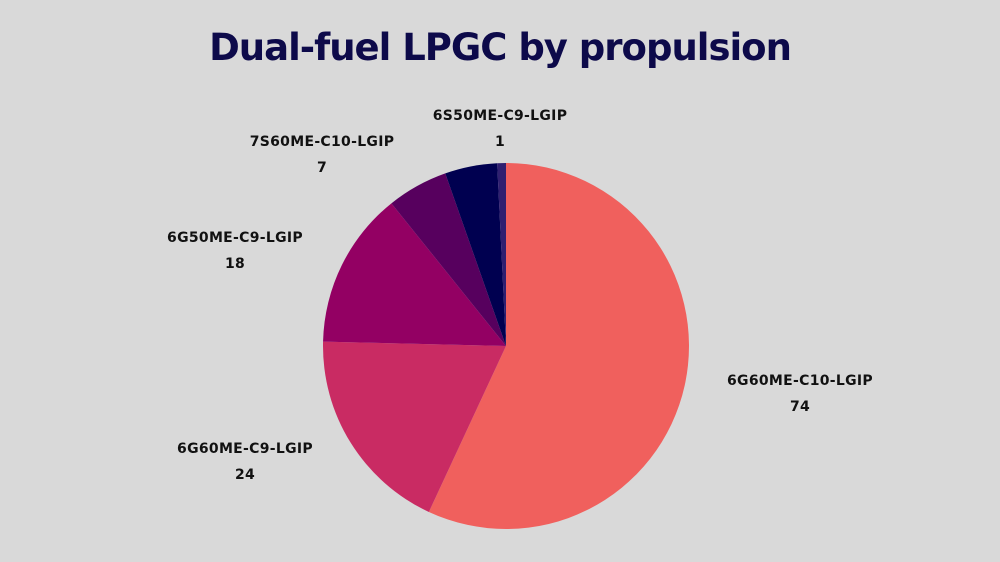 The image size is (1000, 562). Describe the element at coordinates (235, 251) in the screenshot. I see `slice-label-6g50me-c9: 6G50ME-C9-LGIP 18` at that location.